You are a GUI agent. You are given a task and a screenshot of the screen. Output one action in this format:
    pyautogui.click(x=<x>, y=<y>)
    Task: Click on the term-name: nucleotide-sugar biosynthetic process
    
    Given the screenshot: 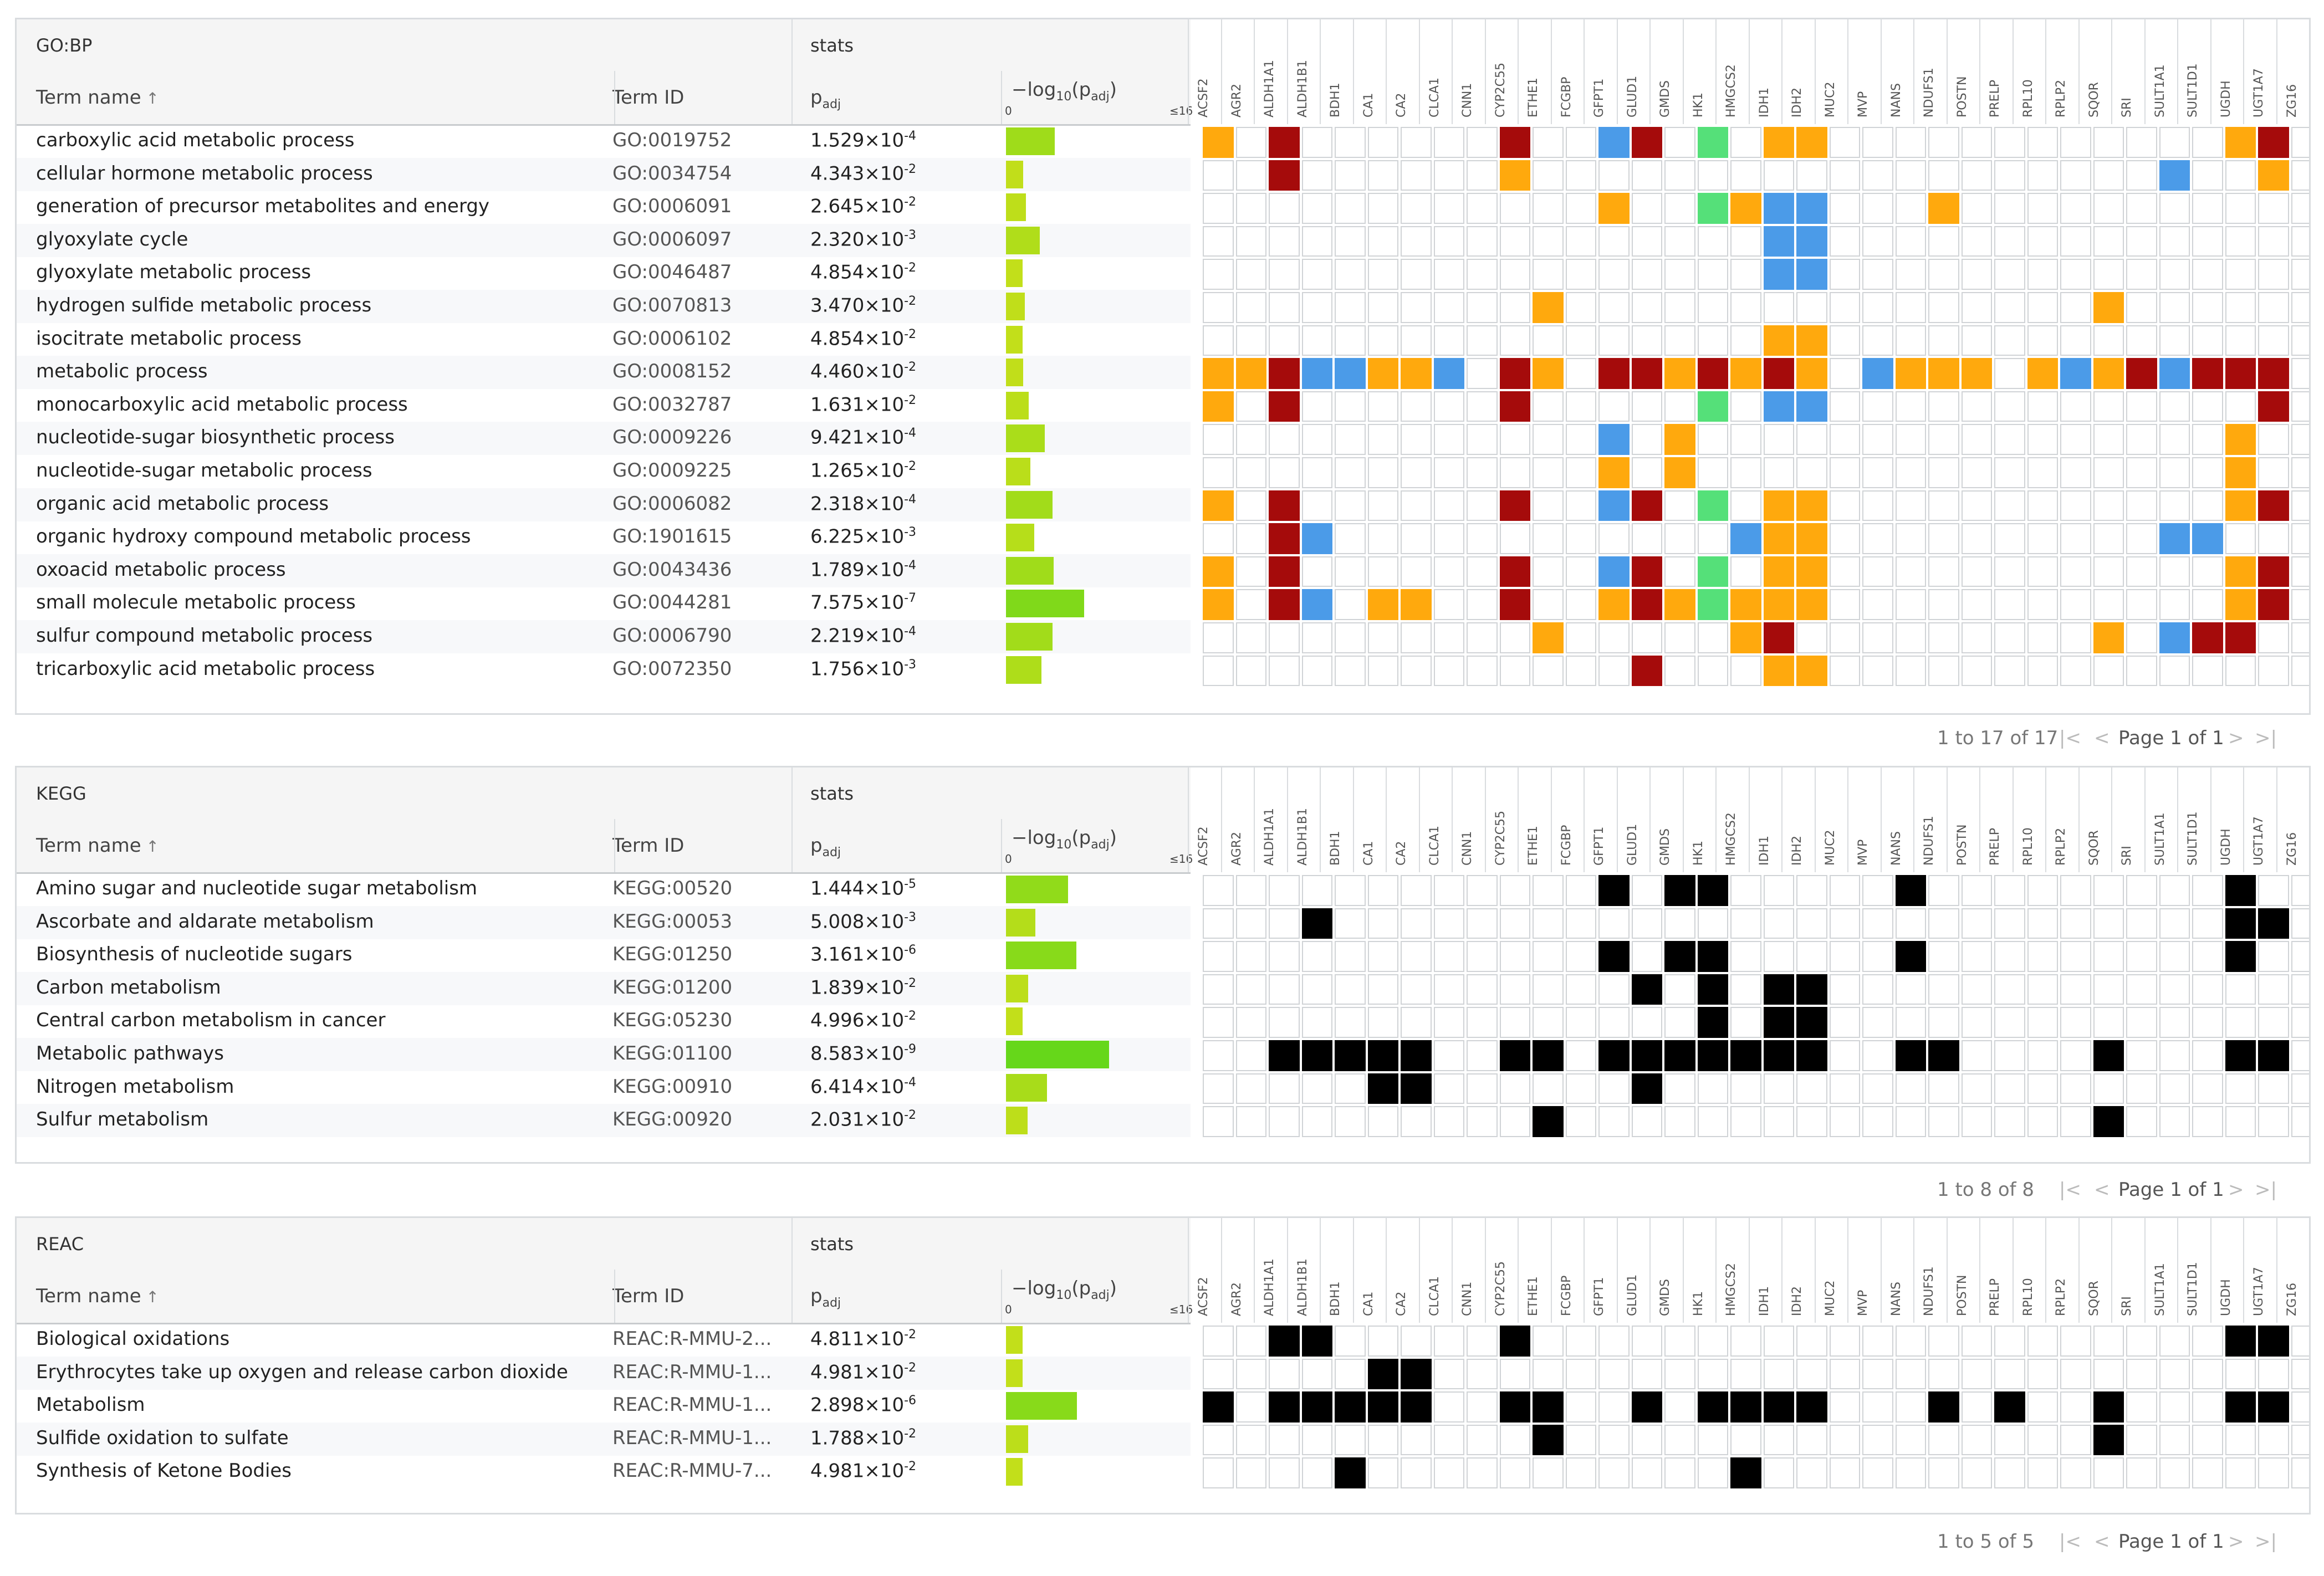 What is the action you would take?
    pyautogui.click(x=216, y=437)
    